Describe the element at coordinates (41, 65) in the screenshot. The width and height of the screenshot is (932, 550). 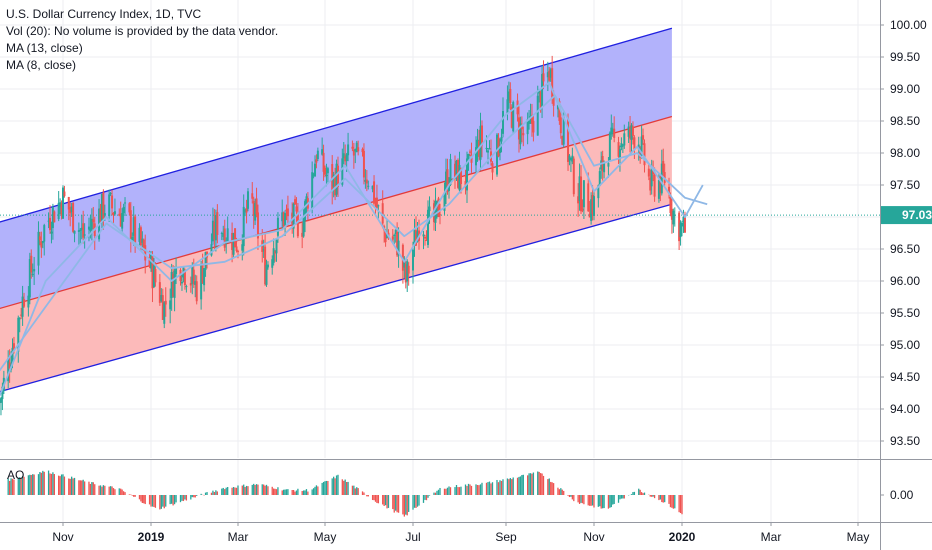
I see `legend-ma8: MA (8, close)` at that location.